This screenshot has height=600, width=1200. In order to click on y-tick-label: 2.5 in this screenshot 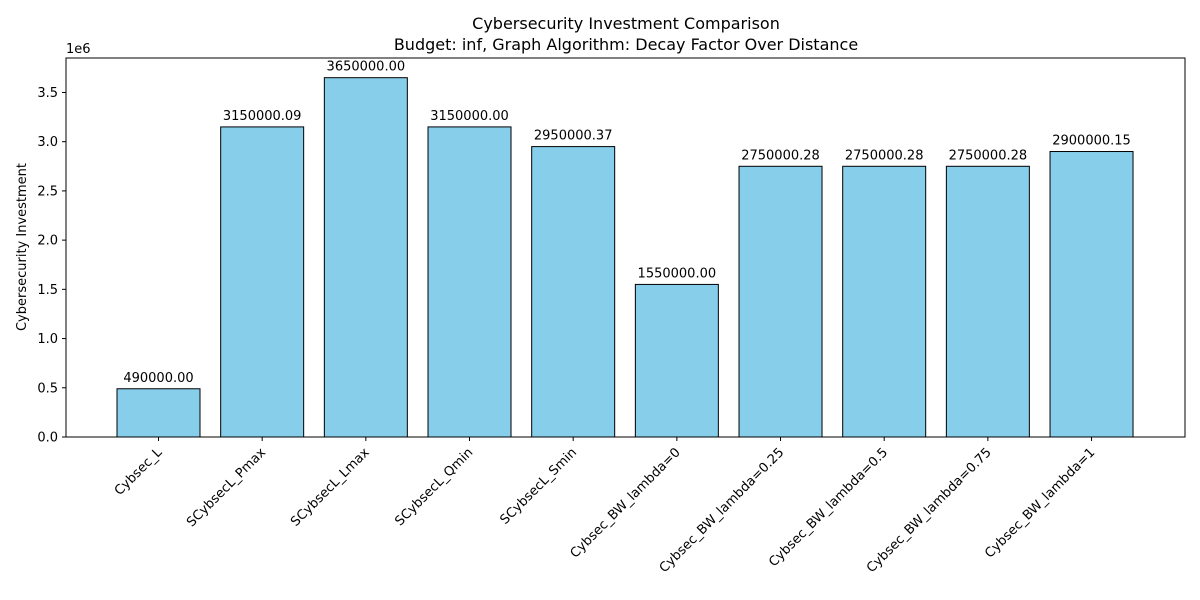, I will do `click(47, 191)`.